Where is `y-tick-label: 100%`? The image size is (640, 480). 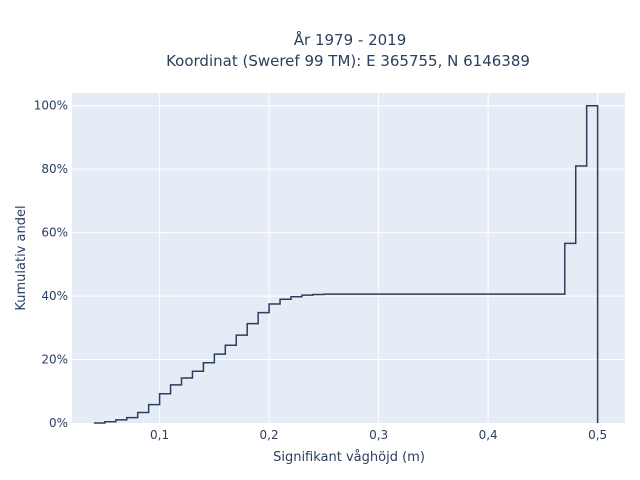
y-tick-label: 100% is located at coordinates (51, 106).